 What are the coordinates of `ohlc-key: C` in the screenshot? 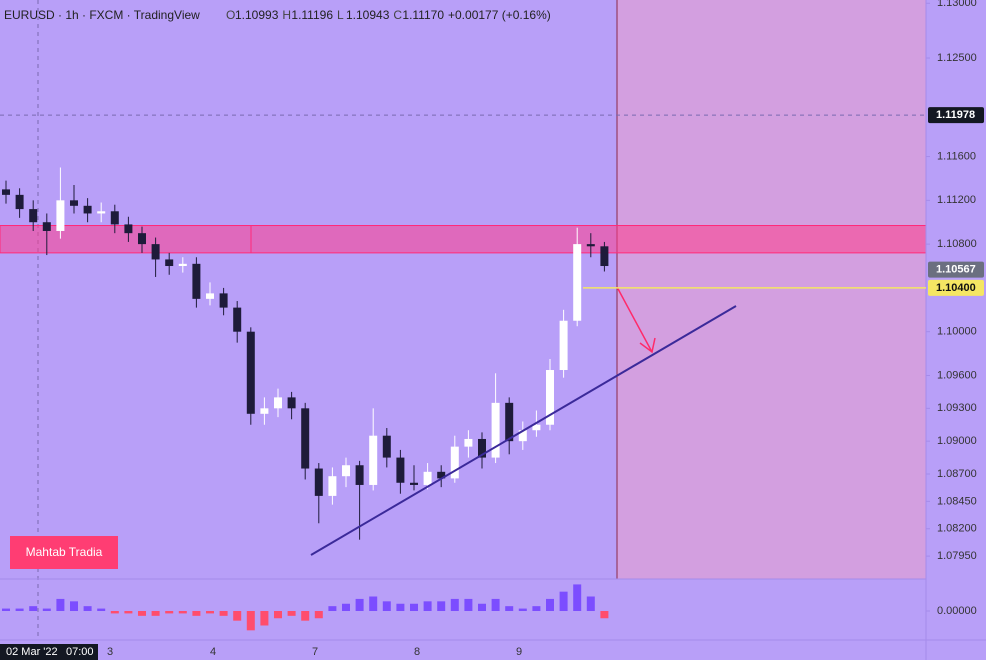 It's located at (397, 15).